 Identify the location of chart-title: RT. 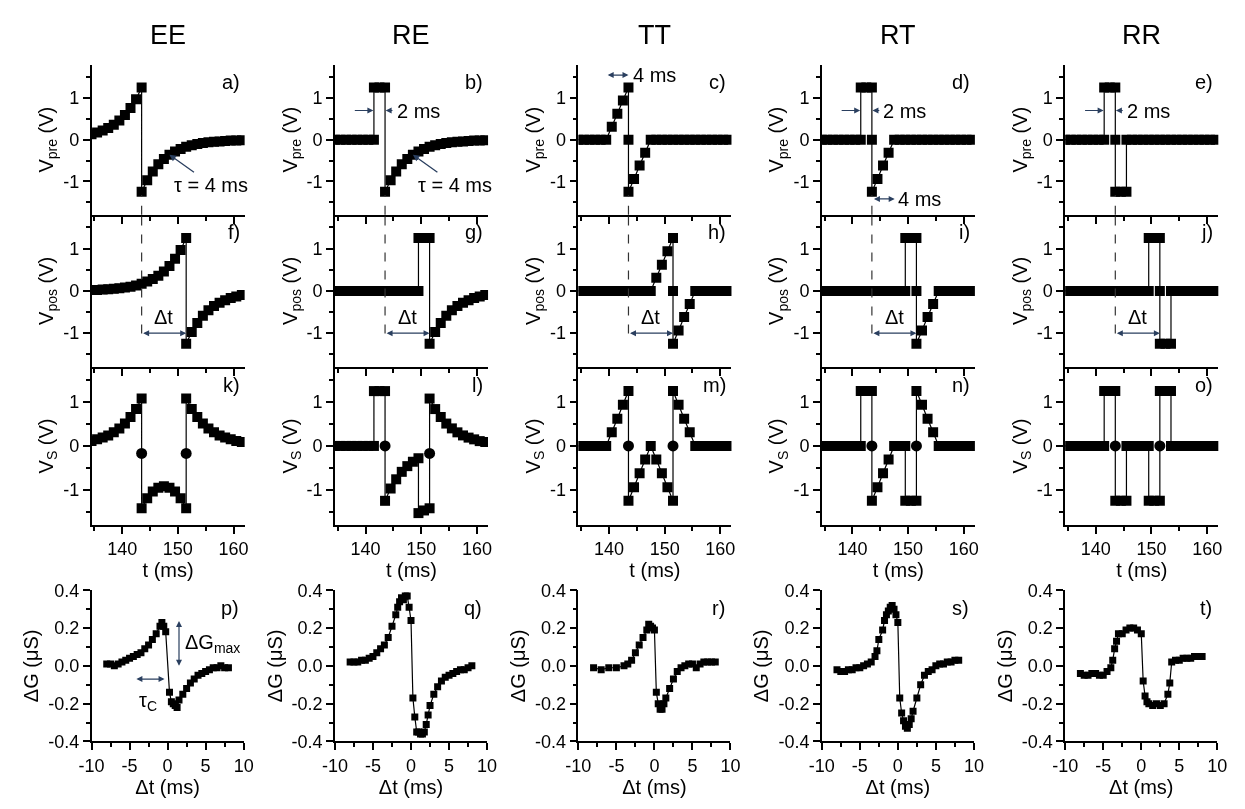
(898, 35).